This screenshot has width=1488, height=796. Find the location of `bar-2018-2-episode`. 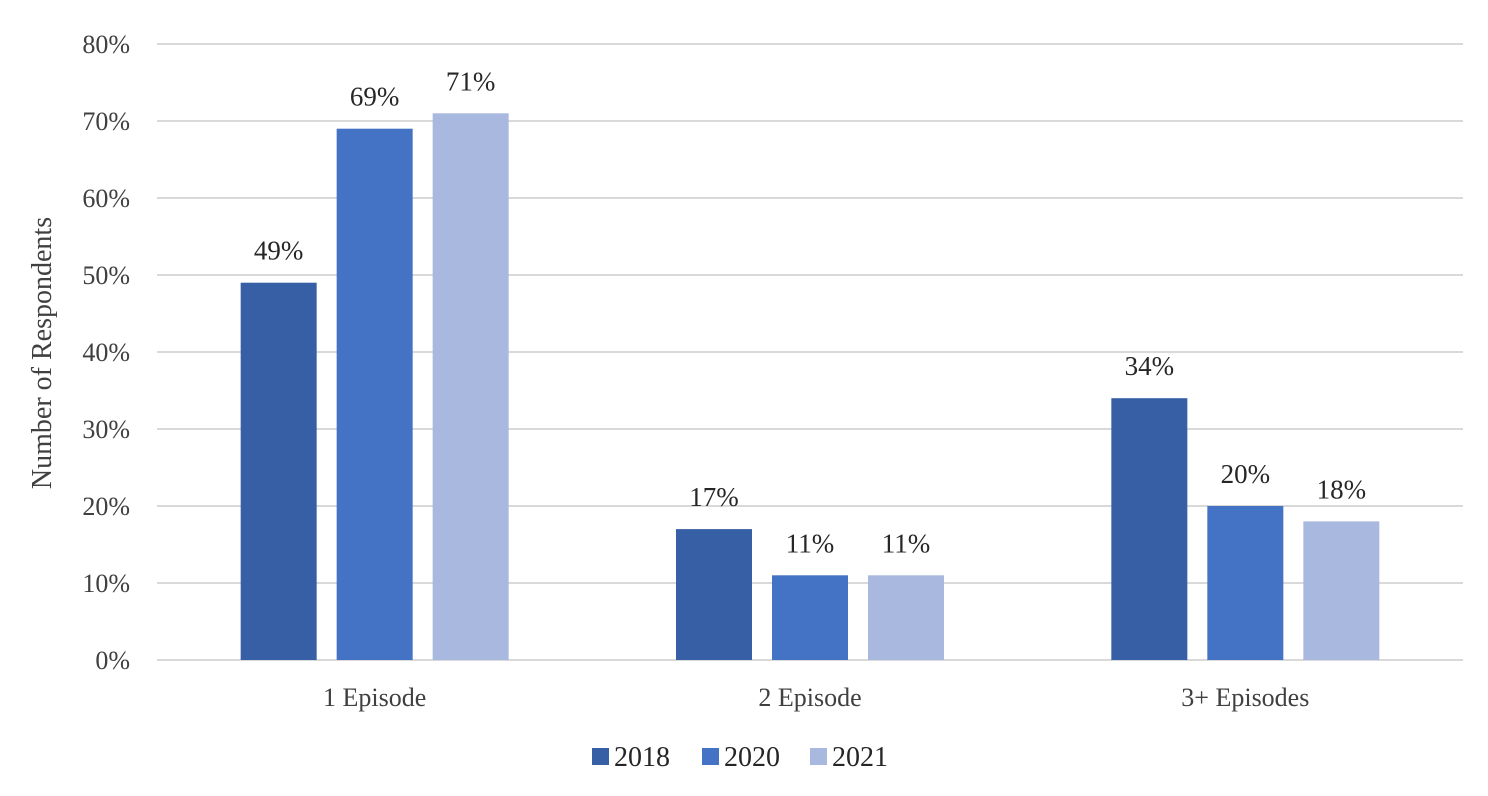

bar-2018-2-episode is located at coordinates (714, 594).